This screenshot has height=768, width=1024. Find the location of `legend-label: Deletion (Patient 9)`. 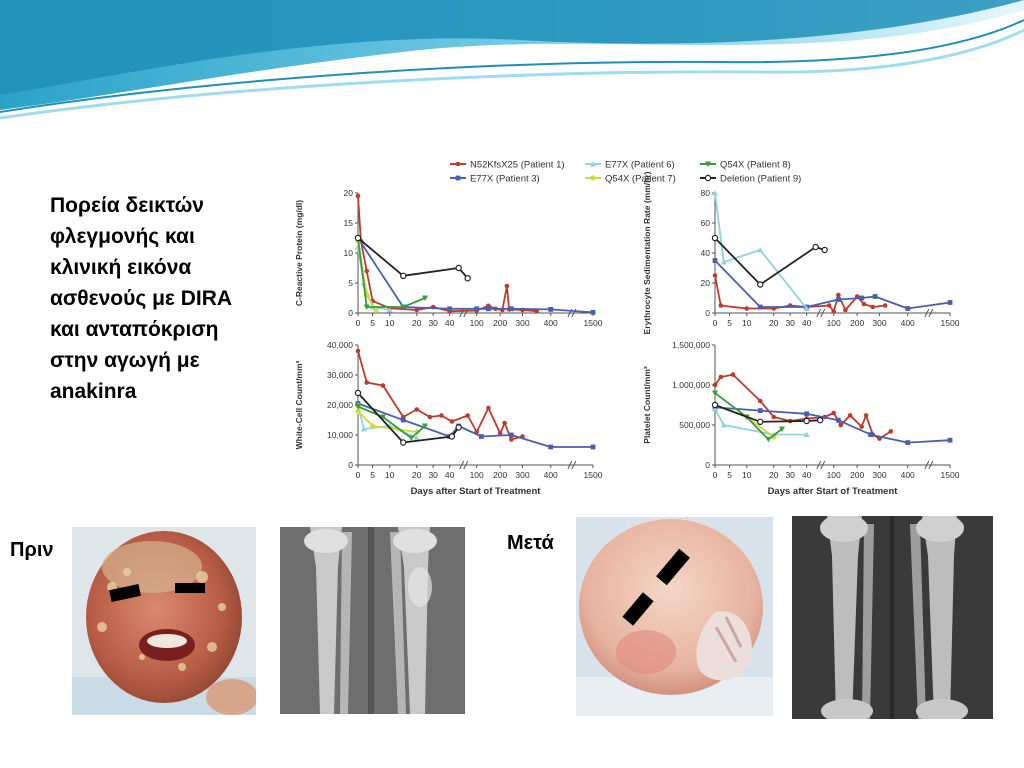

legend-label: Deletion (Patient 9) is located at coordinates (760, 179).